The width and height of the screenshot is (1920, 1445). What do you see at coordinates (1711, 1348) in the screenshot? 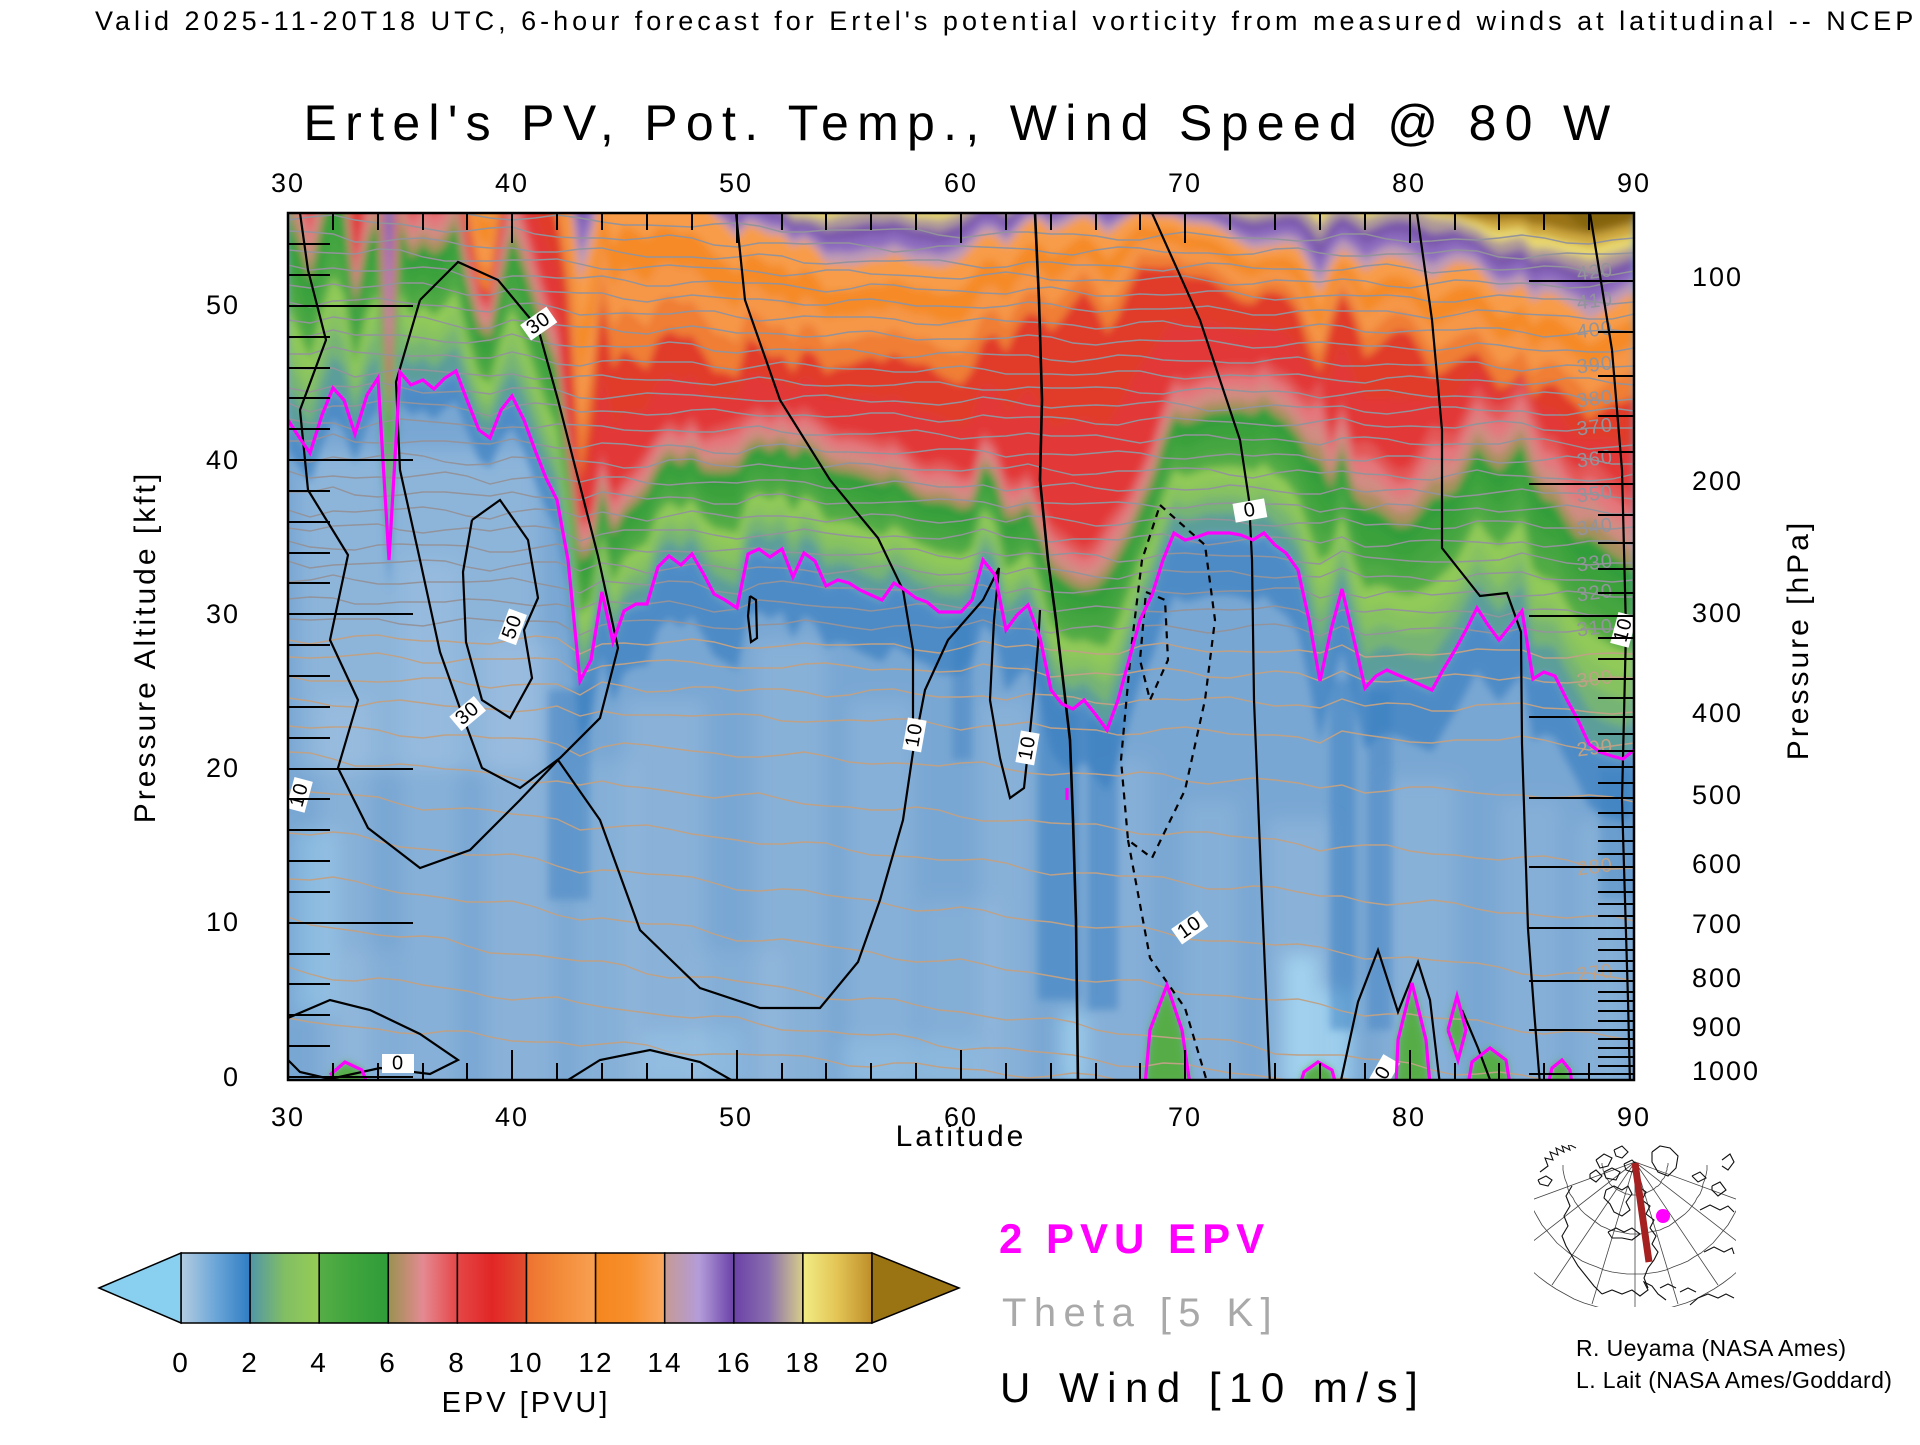
I see `svg-text: R. Ueyama (NASA Ames)` at bounding box center [1711, 1348].